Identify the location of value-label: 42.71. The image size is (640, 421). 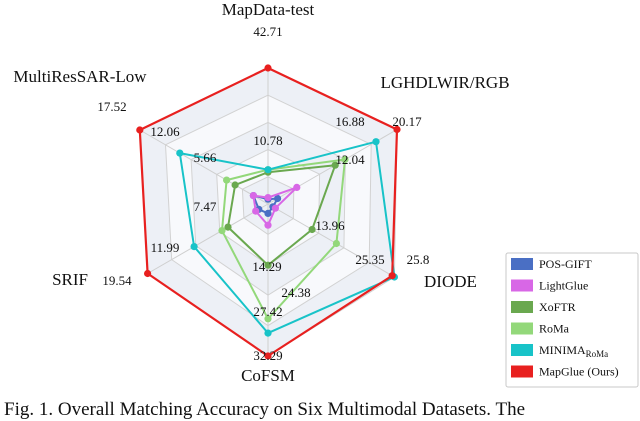
(267, 31).